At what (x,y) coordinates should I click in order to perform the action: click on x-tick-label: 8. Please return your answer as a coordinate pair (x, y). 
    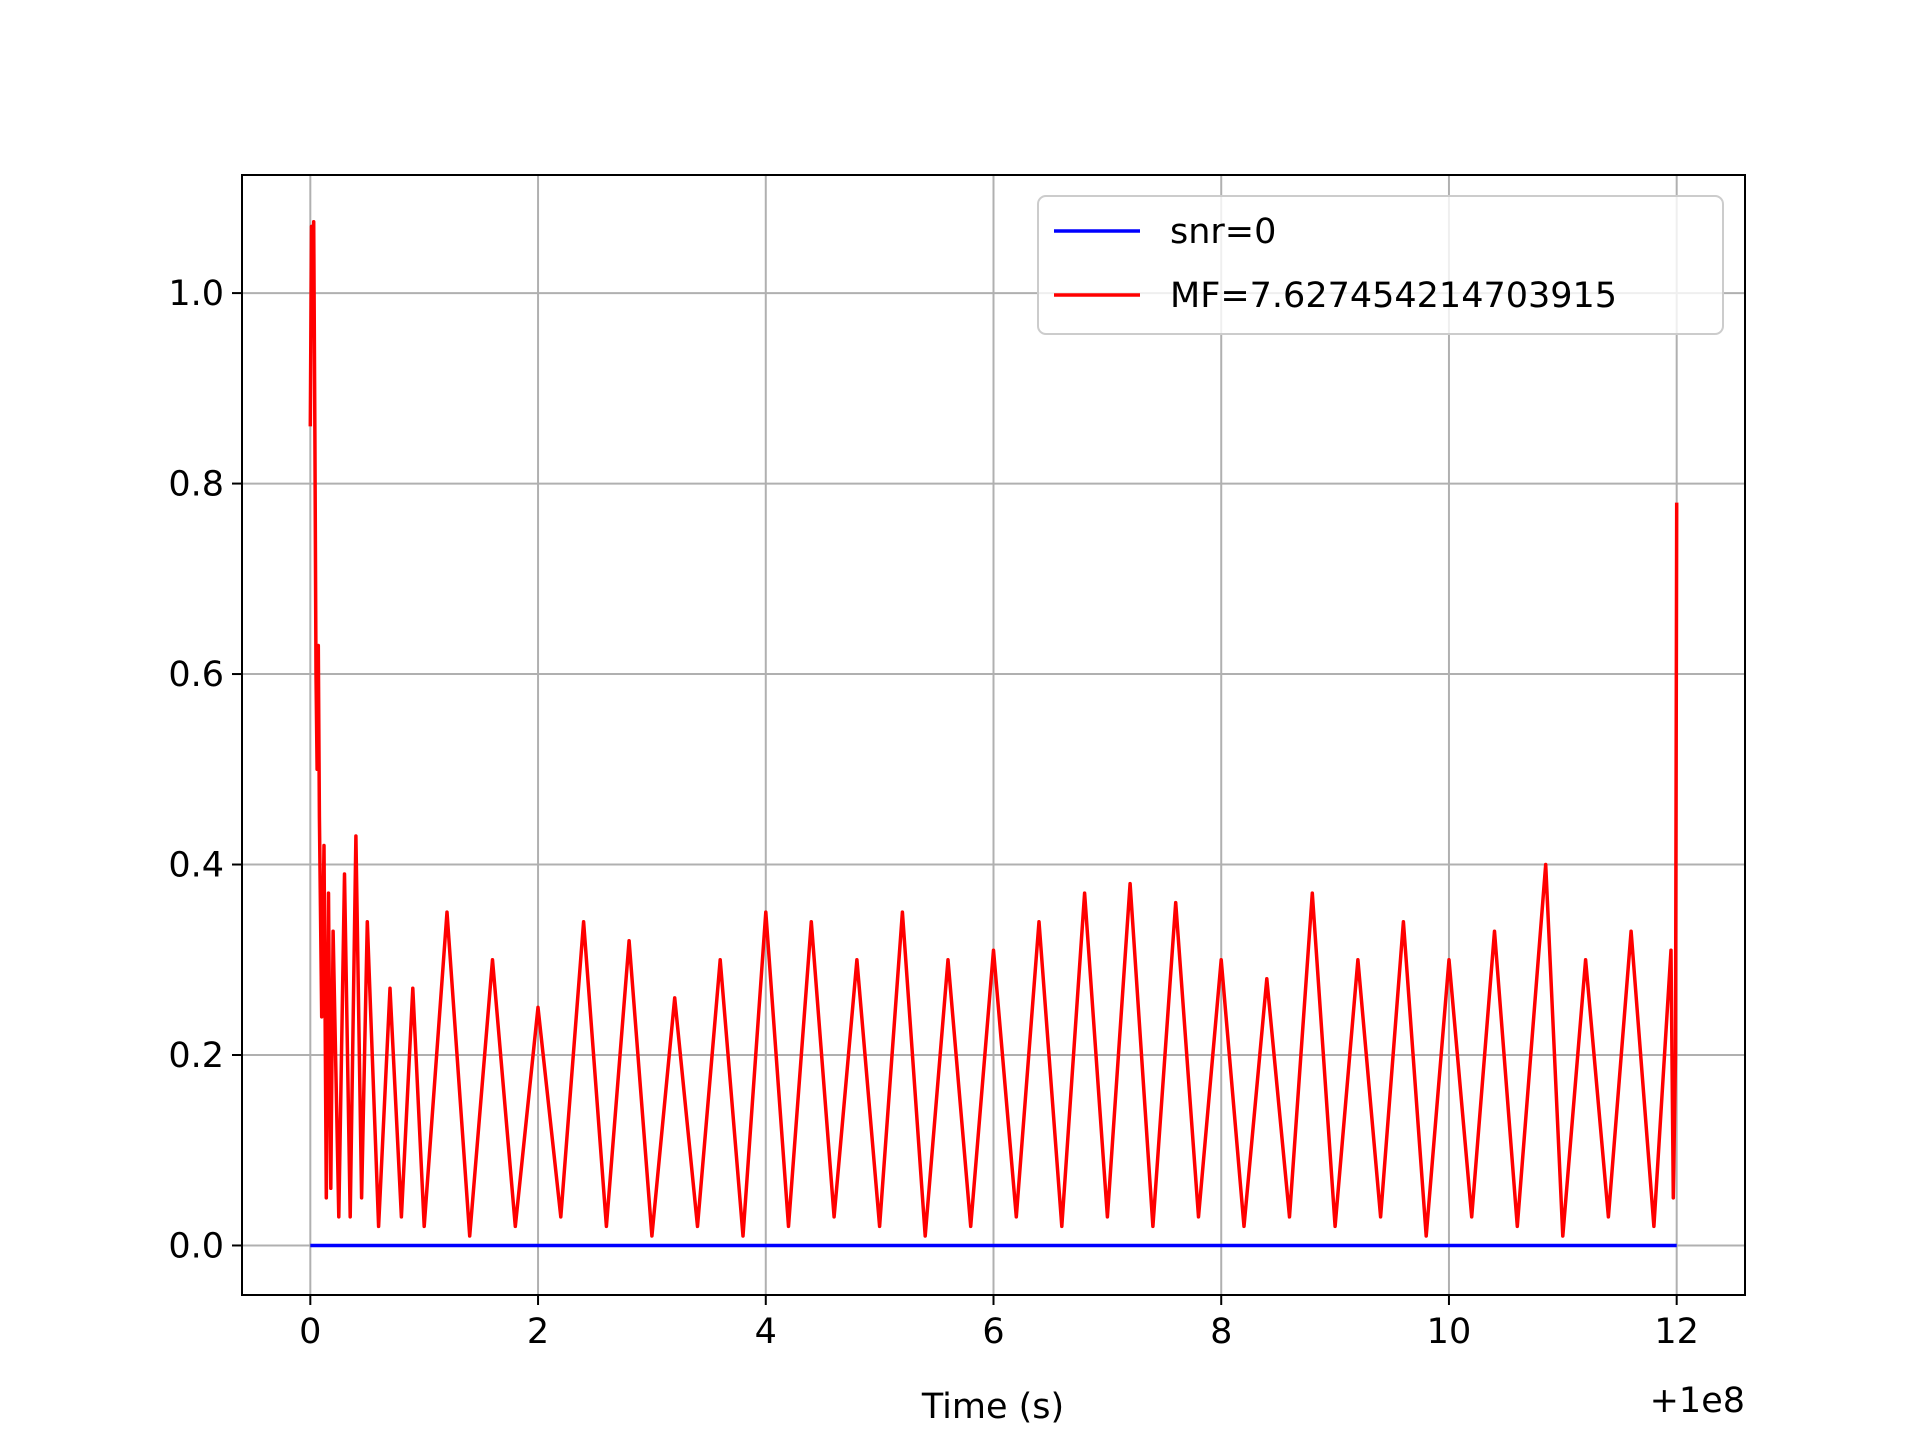
    Looking at the image, I should click on (1221, 1332).